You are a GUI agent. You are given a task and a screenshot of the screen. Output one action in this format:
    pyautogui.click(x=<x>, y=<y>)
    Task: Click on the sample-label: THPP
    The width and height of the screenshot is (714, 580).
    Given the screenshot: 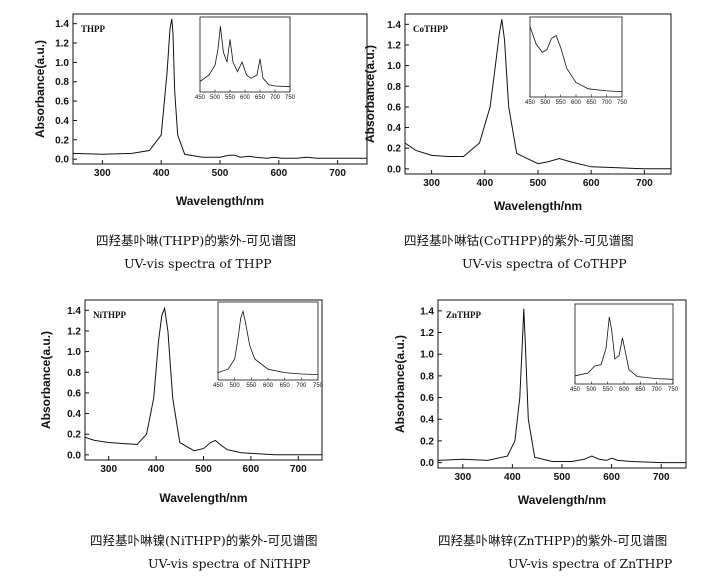 What is the action you would take?
    pyautogui.click(x=93, y=29)
    